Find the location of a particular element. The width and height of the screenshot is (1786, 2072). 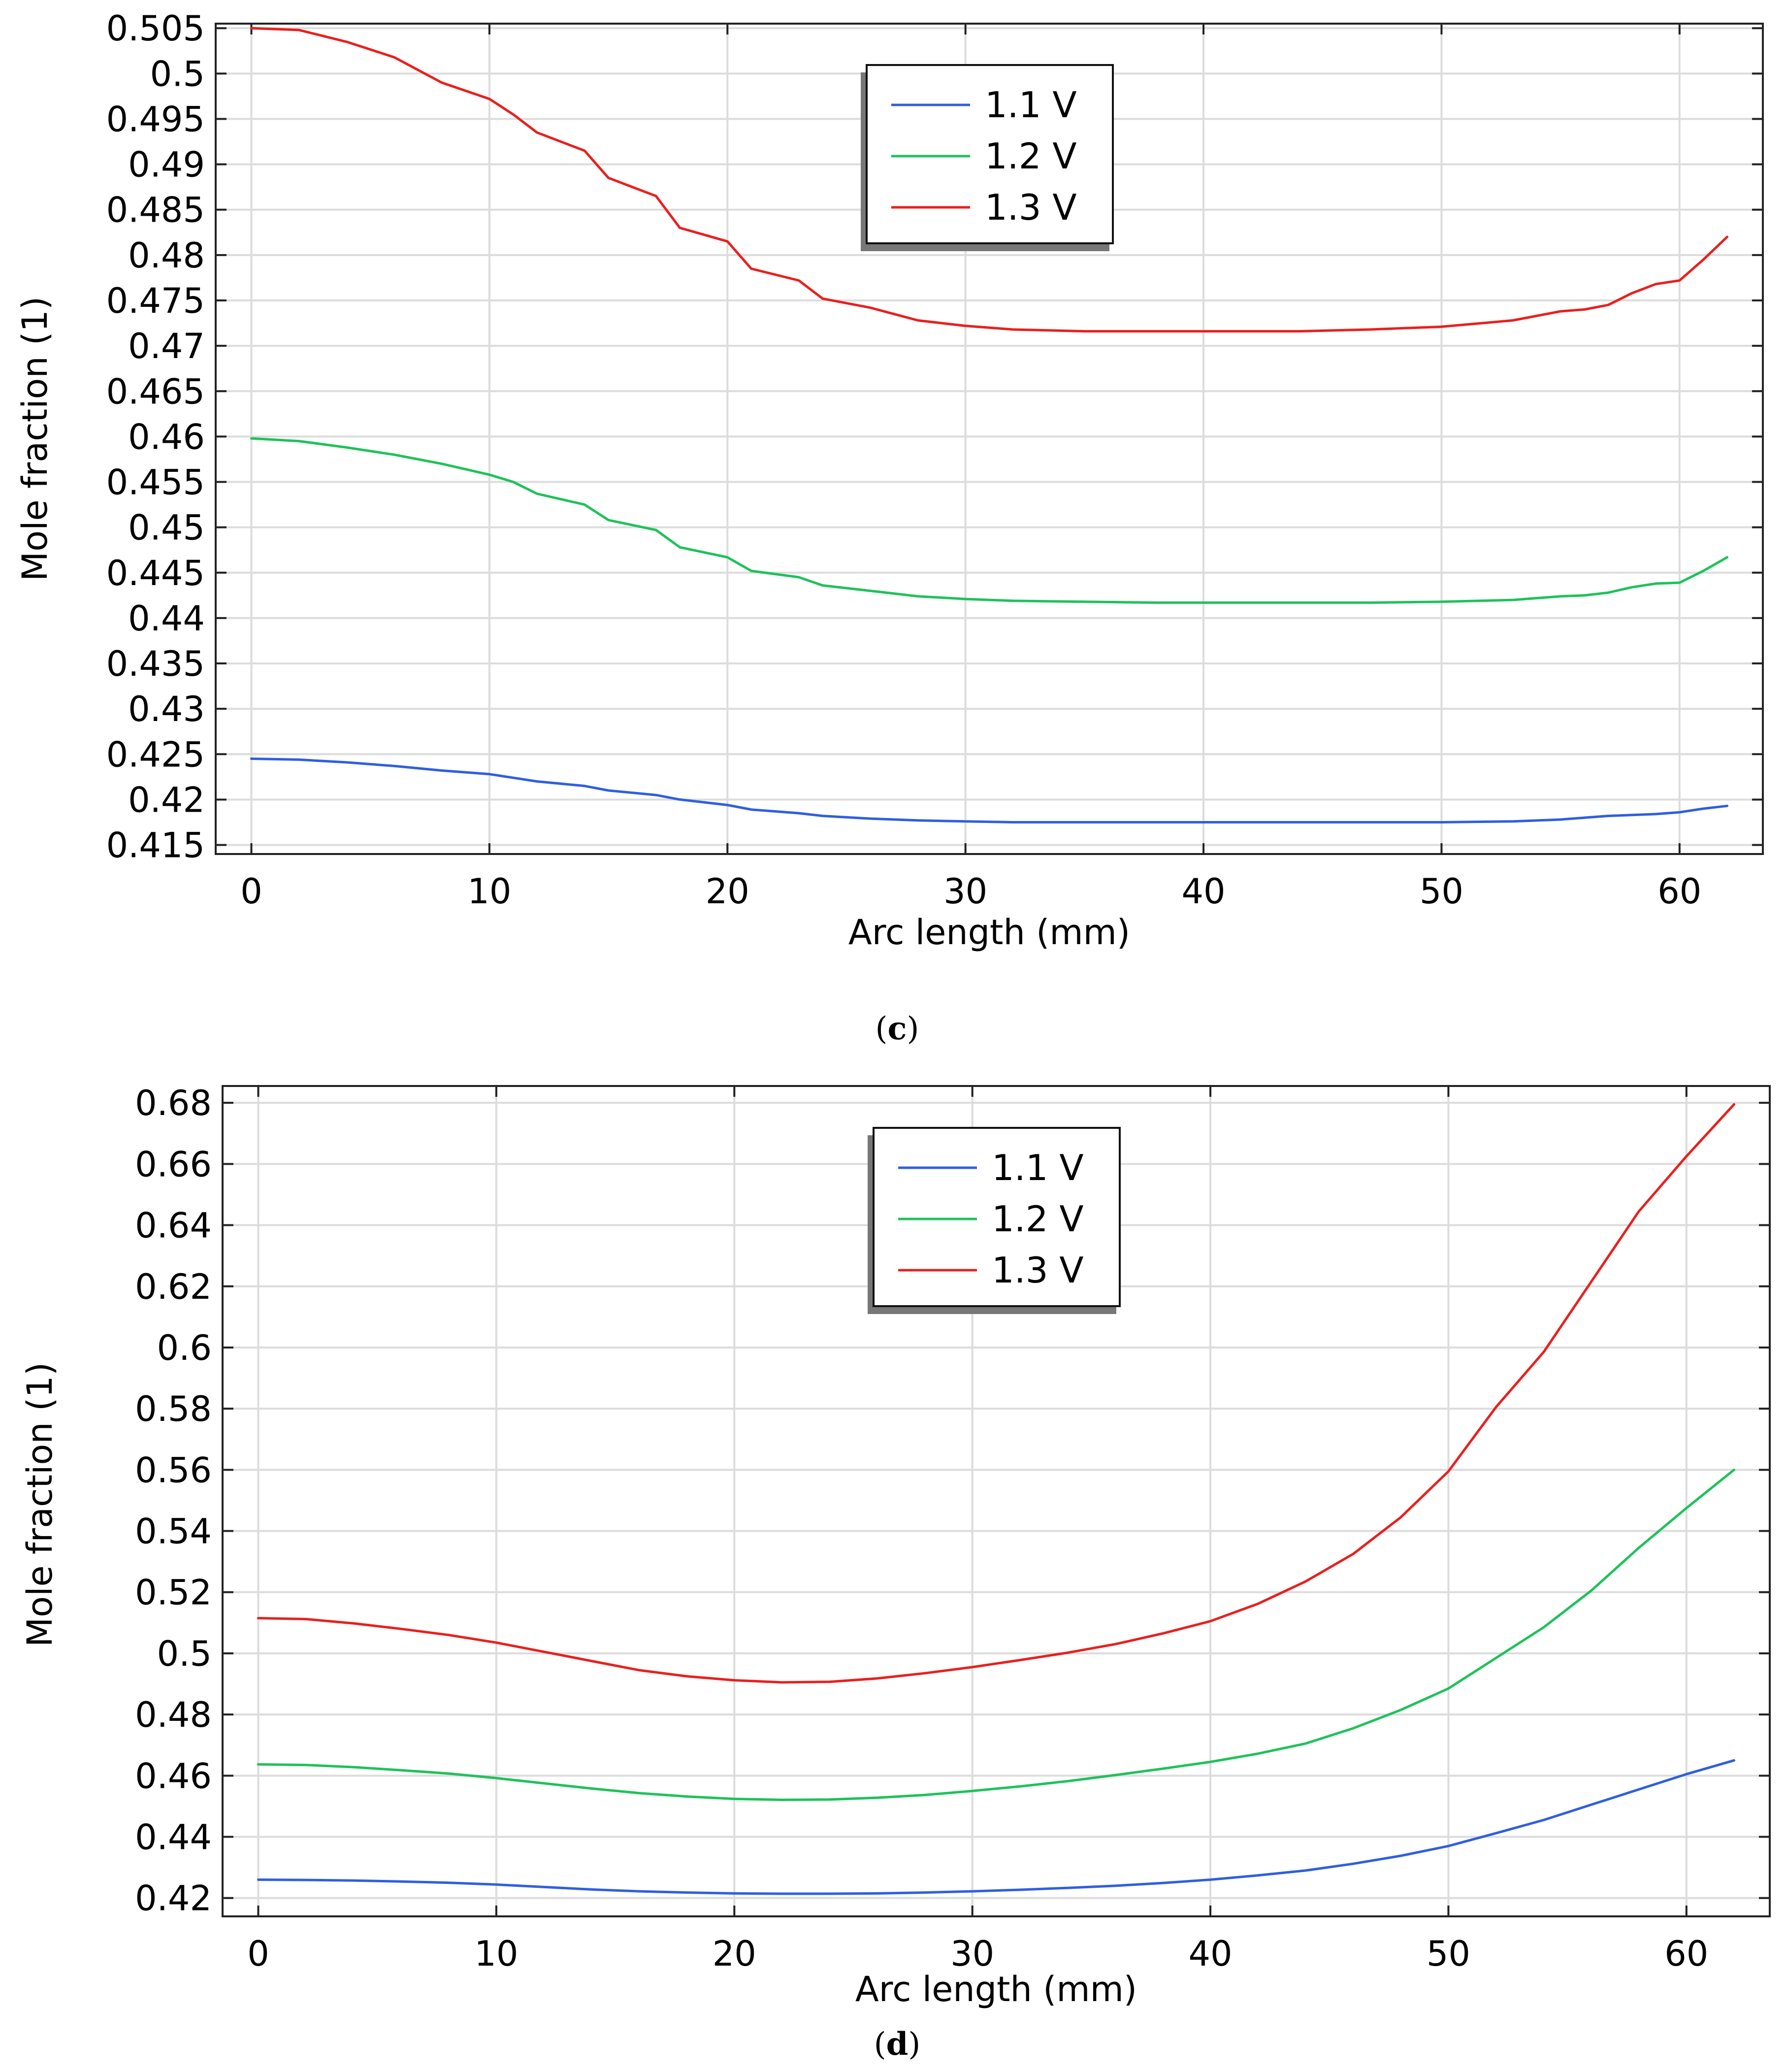

chart-d-y-tick-label: 0.54 is located at coordinates (173, 1532).